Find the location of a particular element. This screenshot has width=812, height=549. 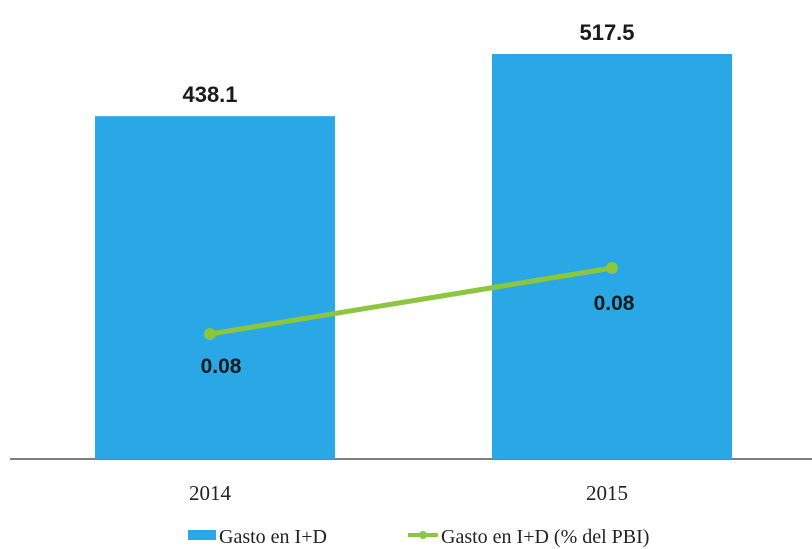

bar-label-2015: 517.5 is located at coordinates (606, 32).